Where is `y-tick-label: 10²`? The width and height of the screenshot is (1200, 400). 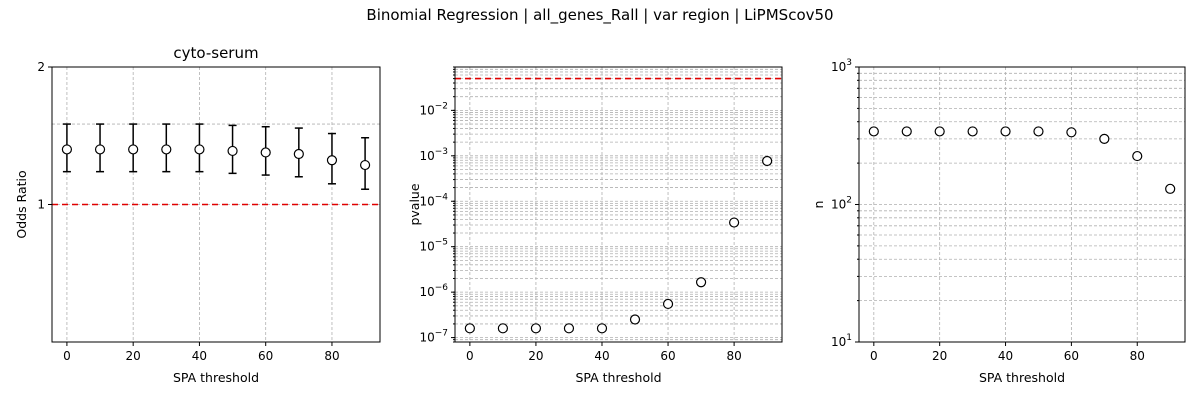 y-tick-label: 10² is located at coordinates (841, 204).